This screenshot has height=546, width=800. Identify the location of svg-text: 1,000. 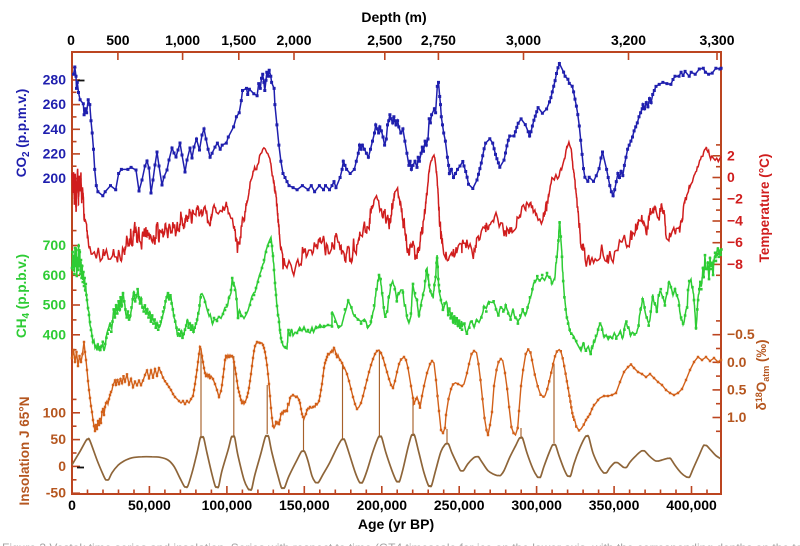
(182, 40).